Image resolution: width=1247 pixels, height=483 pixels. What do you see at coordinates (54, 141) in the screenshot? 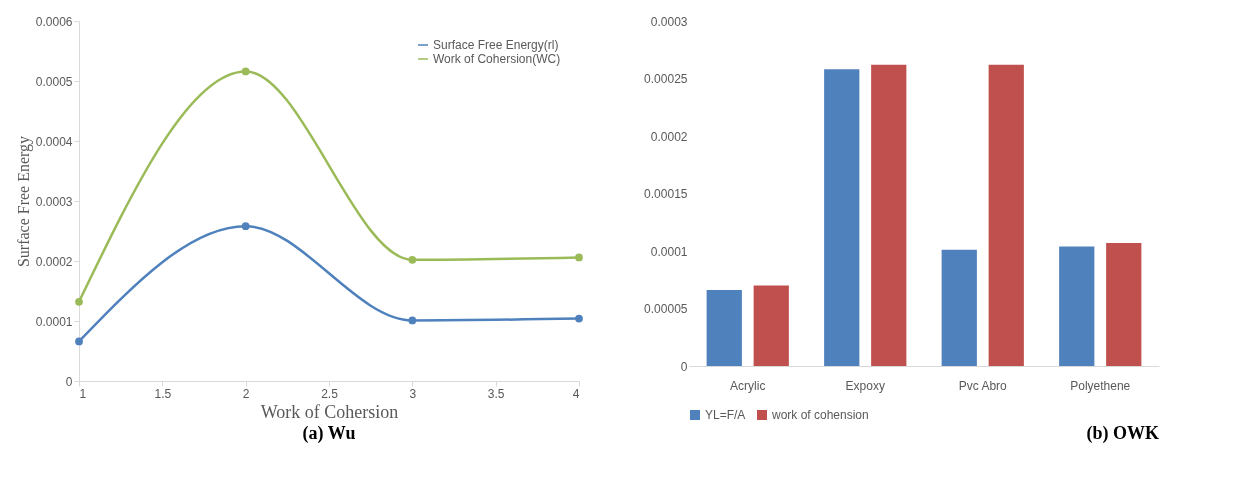
I see `y-tick-label: 0.0004` at bounding box center [54, 141].